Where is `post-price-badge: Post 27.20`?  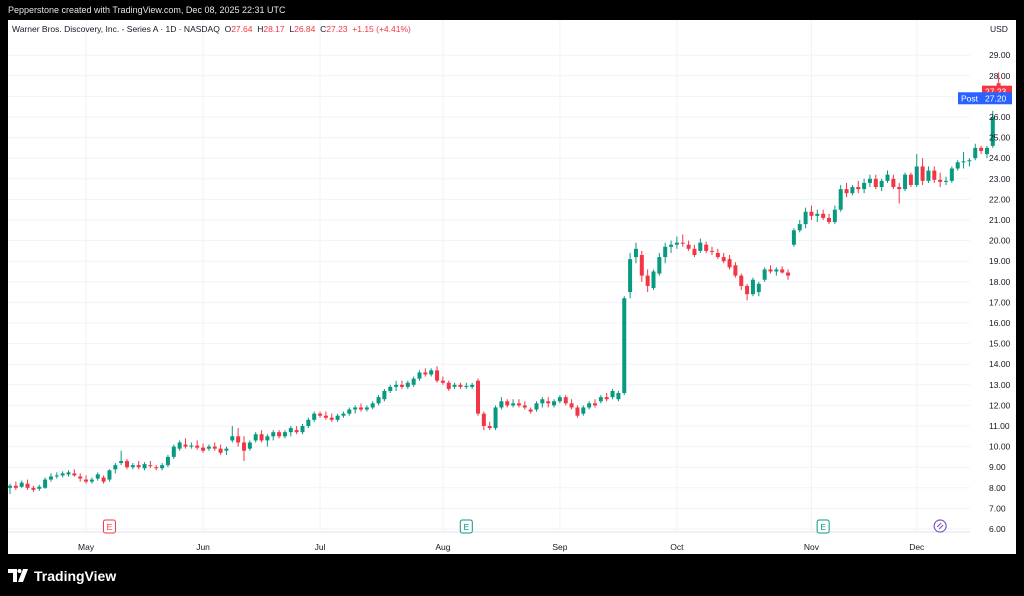
post-price-badge: Post 27.20 is located at coordinates (985, 98).